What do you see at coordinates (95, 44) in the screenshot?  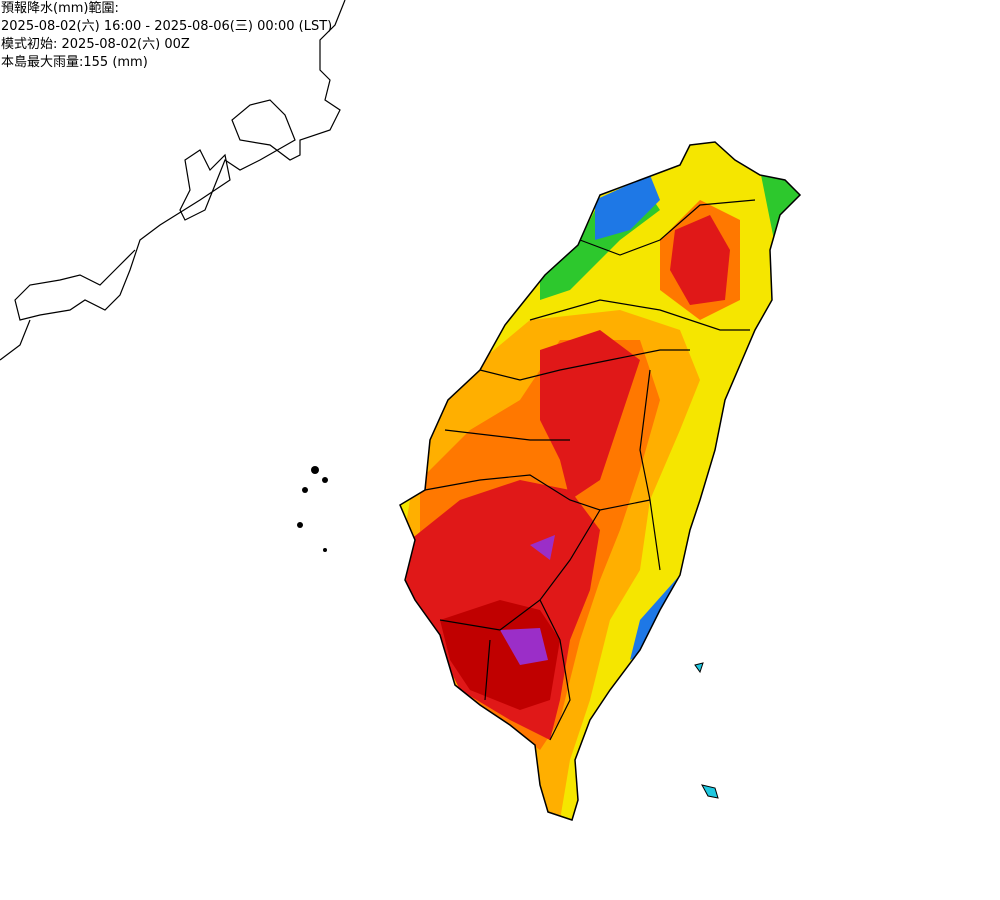 I see `header-line: 模式初始: 2025-08-02(六) 00Z` at bounding box center [95, 44].